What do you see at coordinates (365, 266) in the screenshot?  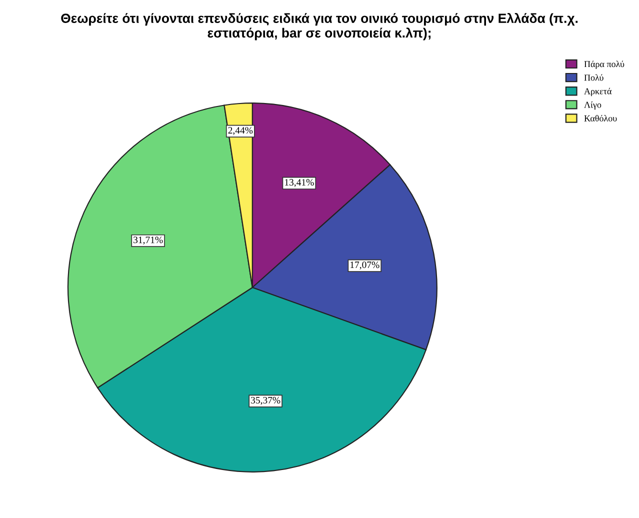 I see `data-label: 17,07%` at bounding box center [365, 266].